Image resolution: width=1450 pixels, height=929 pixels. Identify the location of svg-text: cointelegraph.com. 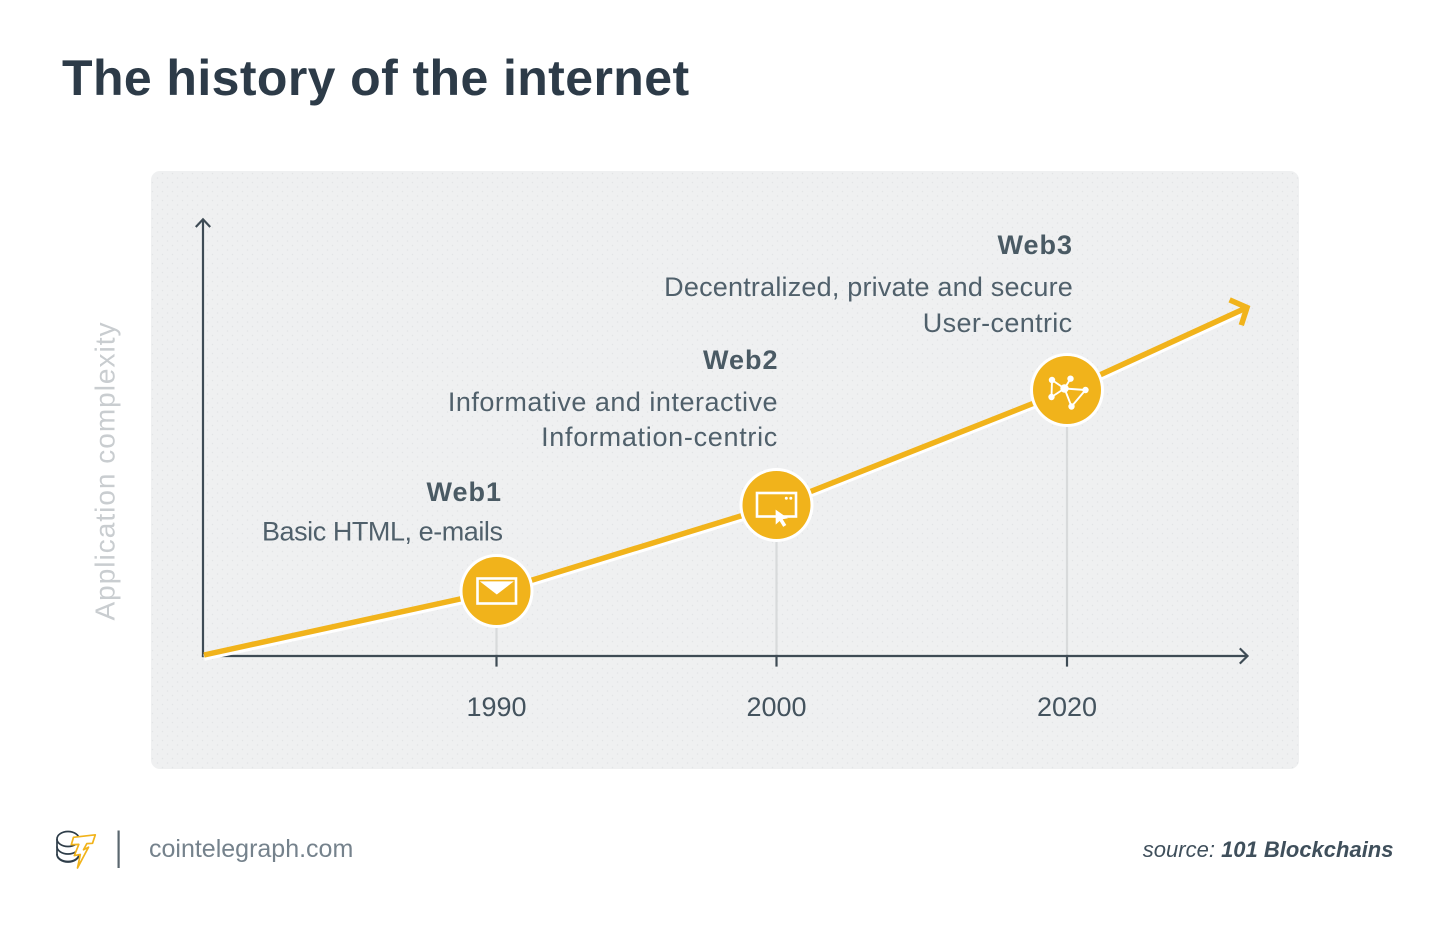
(251, 849).